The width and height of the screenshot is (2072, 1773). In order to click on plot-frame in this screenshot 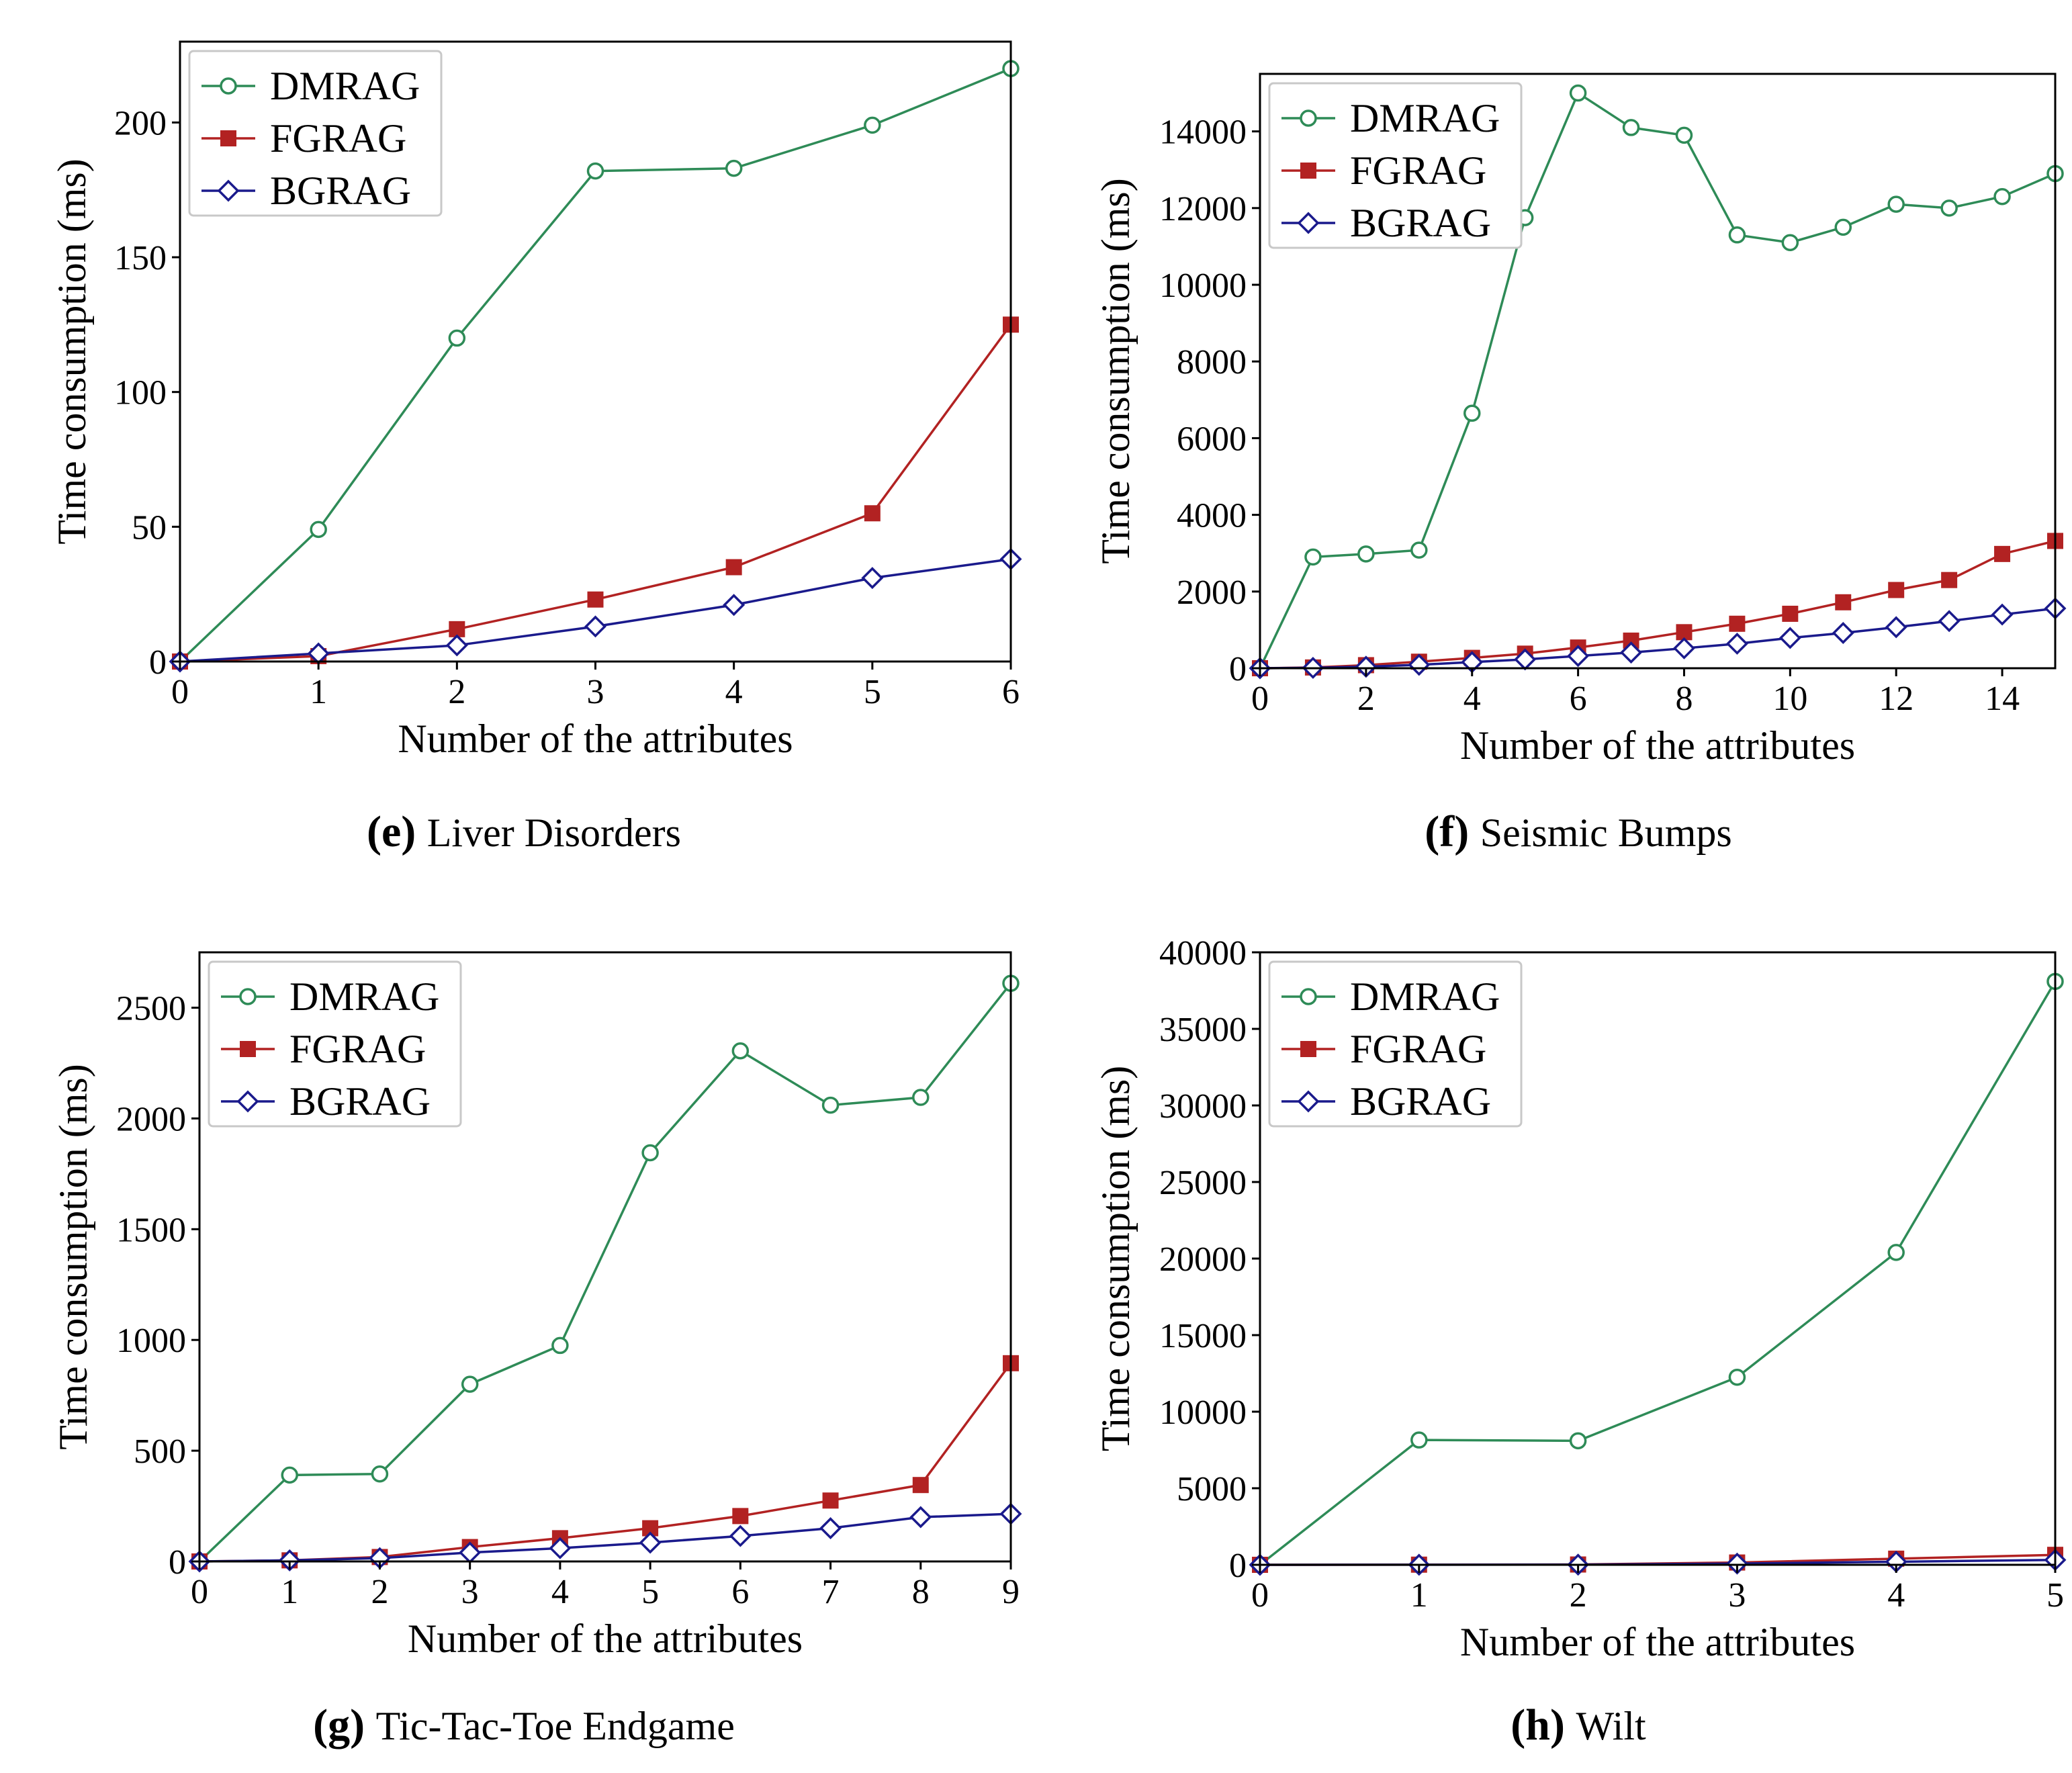, I will do `click(605, 1257)`.